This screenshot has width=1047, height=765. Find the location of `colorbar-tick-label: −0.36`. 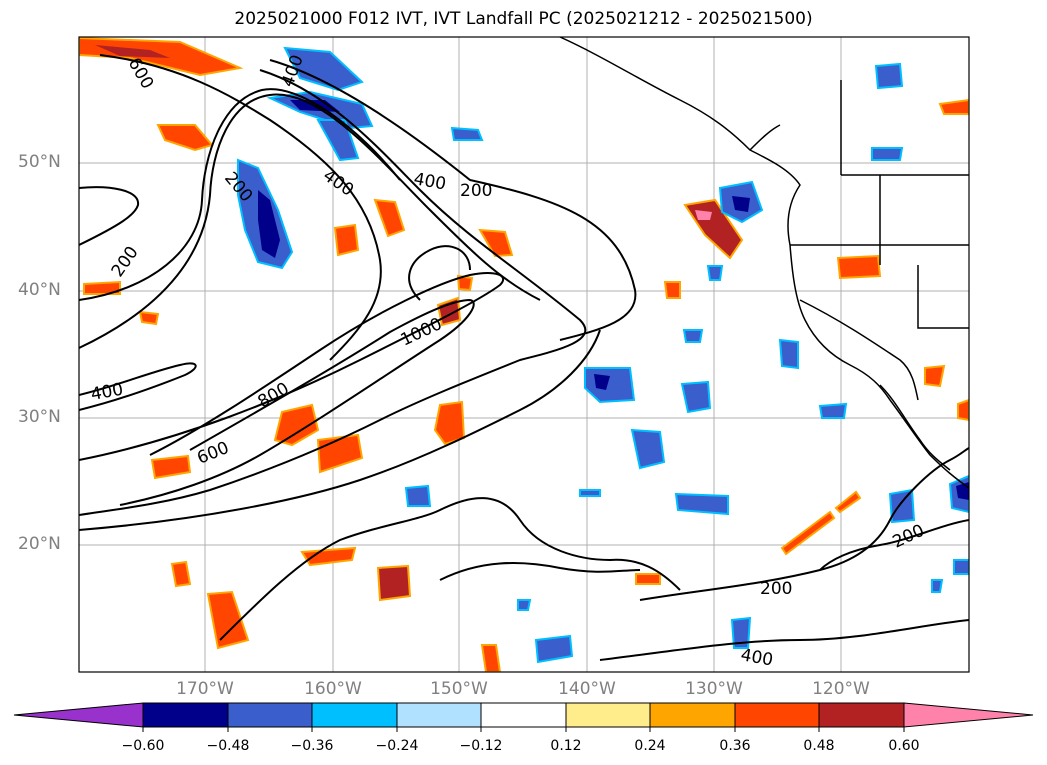

colorbar-tick-label: −0.36 is located at coordinates (312, 746).